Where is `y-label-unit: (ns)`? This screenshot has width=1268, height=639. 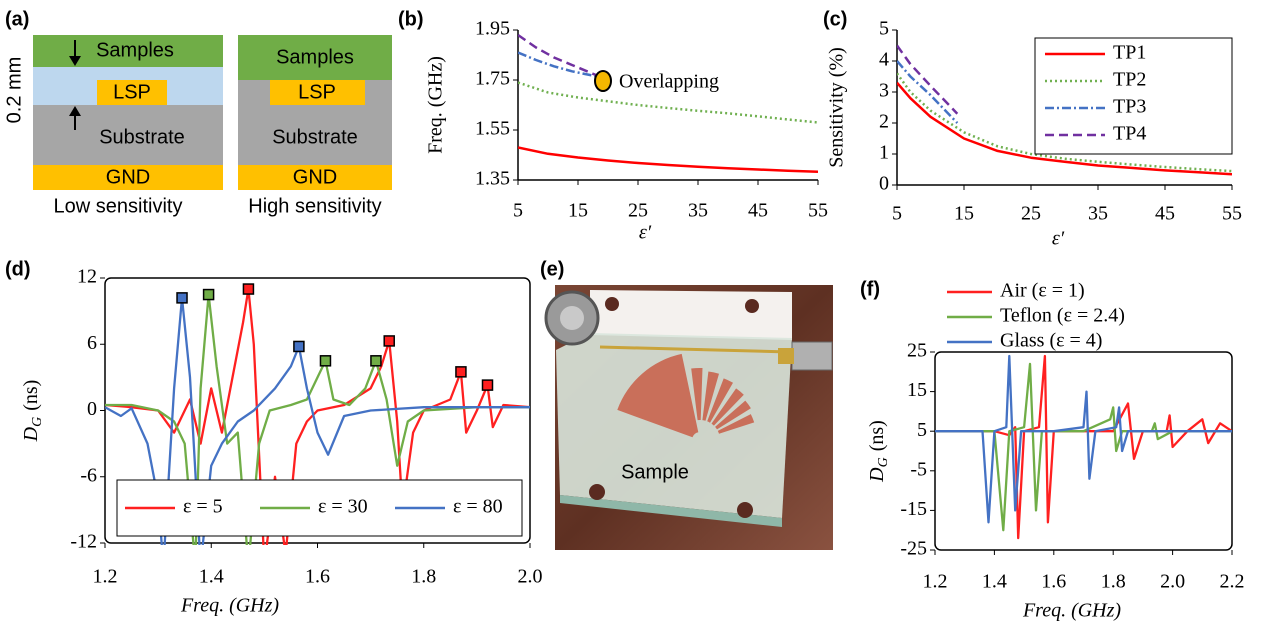
y-label-unit: (ns) is located at coordinates (877, 435).